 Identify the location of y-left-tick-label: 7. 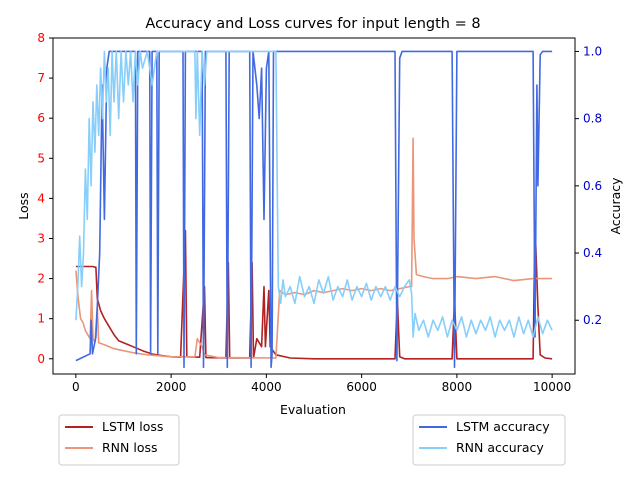
(41, 78).